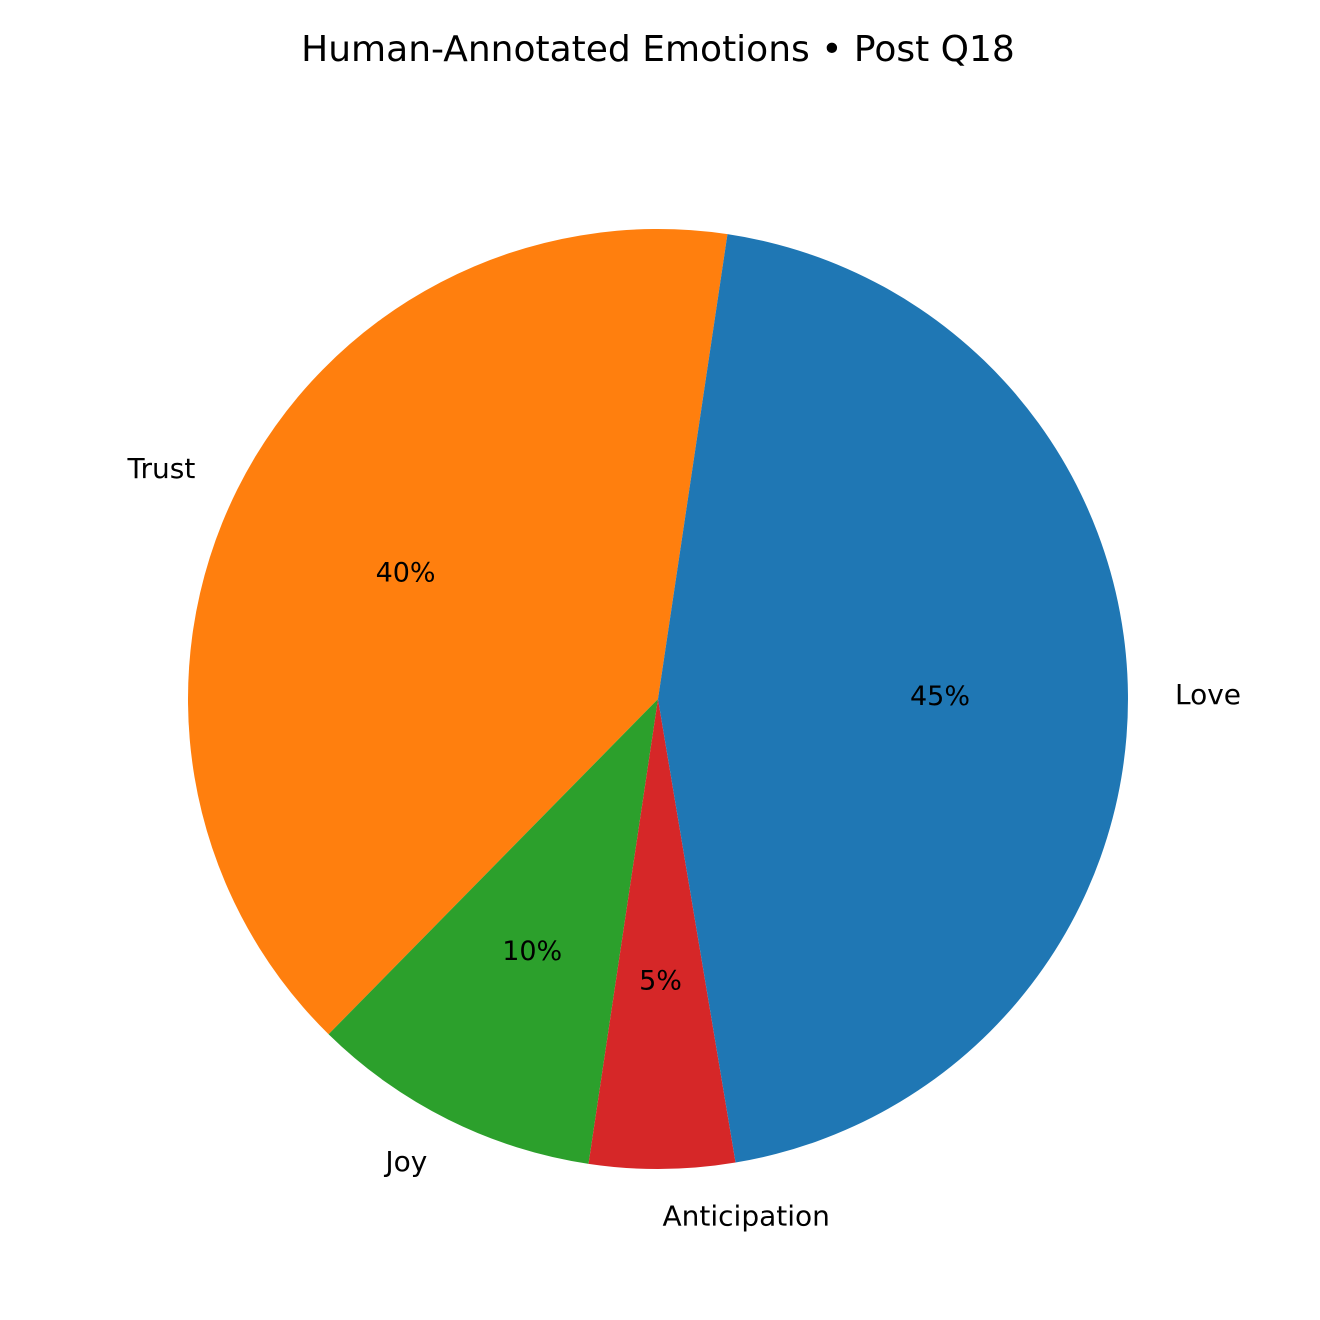 The height and width of the screenshot is (1320, 1320). I want to click on pie-slice-anticipation, so click(662, 934).